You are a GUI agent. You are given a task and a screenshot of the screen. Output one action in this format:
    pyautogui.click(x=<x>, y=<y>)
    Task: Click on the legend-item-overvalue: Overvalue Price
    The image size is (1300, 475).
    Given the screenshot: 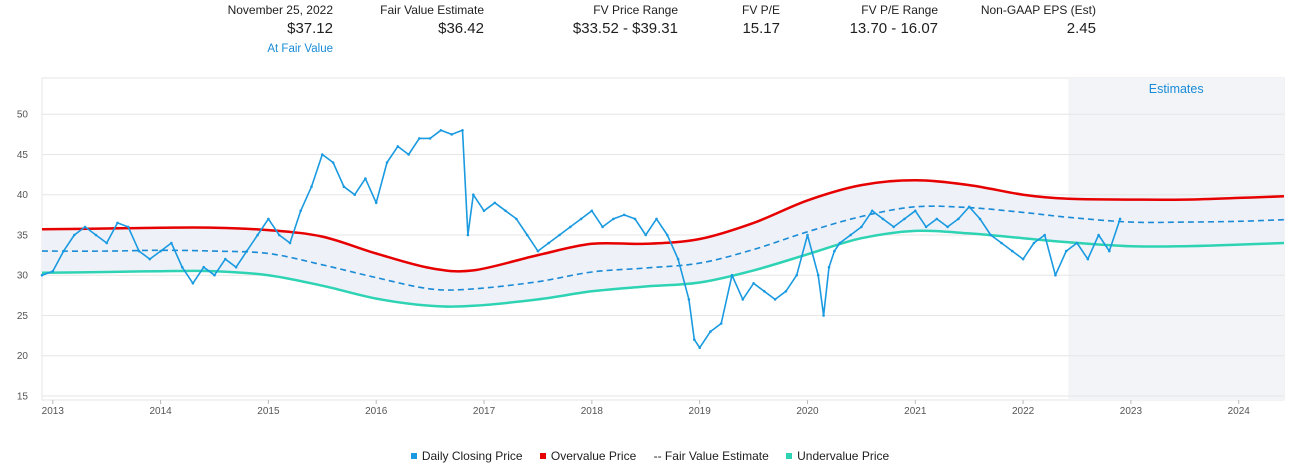 What is the action you would take?
    pyautogui.click(x=588, y=456)
    